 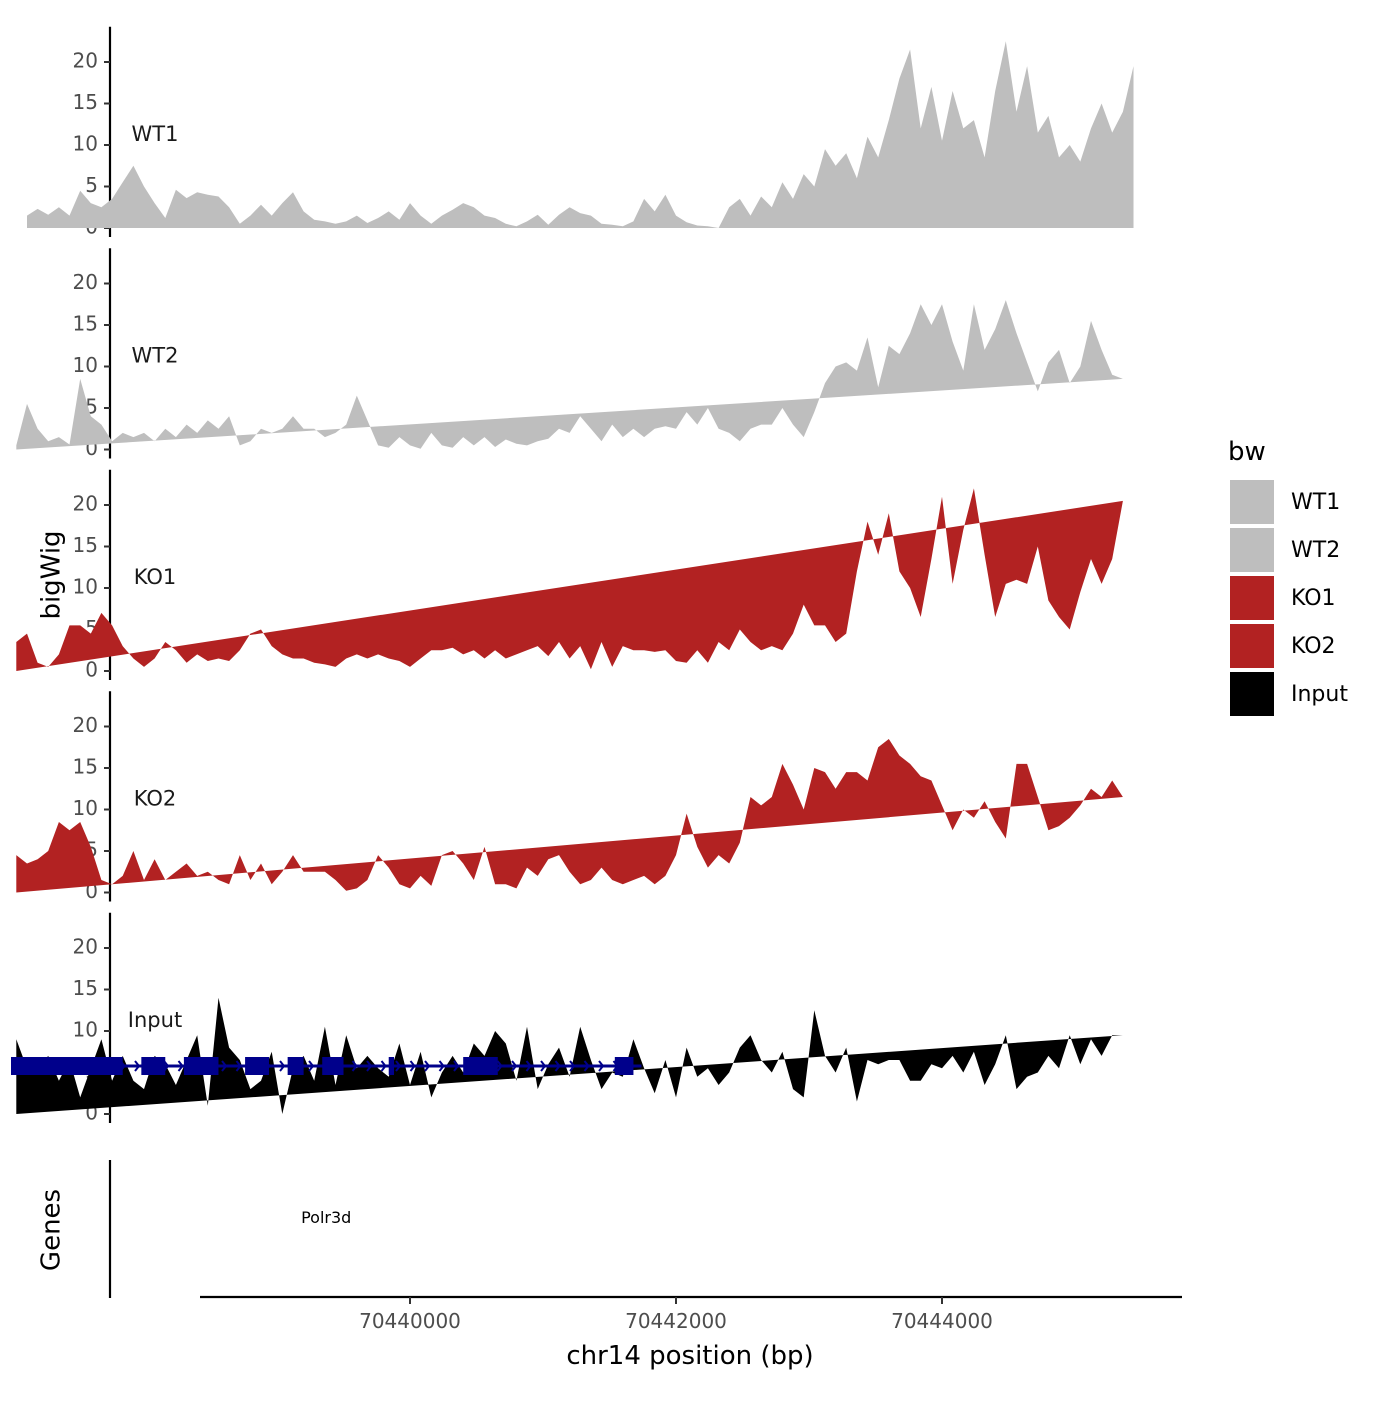 I want to click on gene-models: Polr3d, so click(x=326, y=1142).